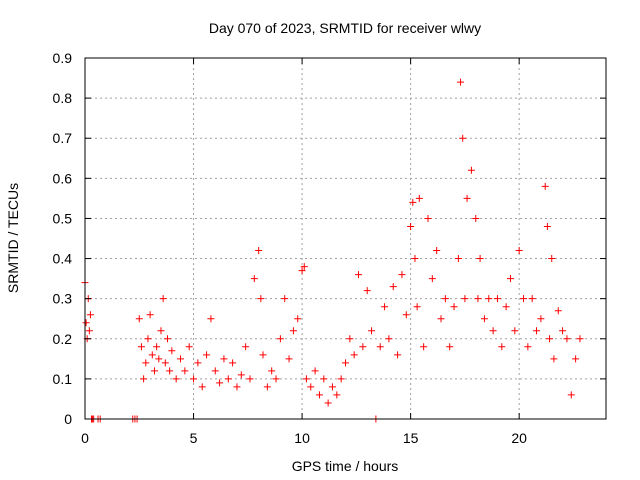 This screenshot has width=640, height=480. What do you see at coordinates (63, 138) in the screenshot?
I see `y-tick-label: 0.7` at bounding box center [63, 138].